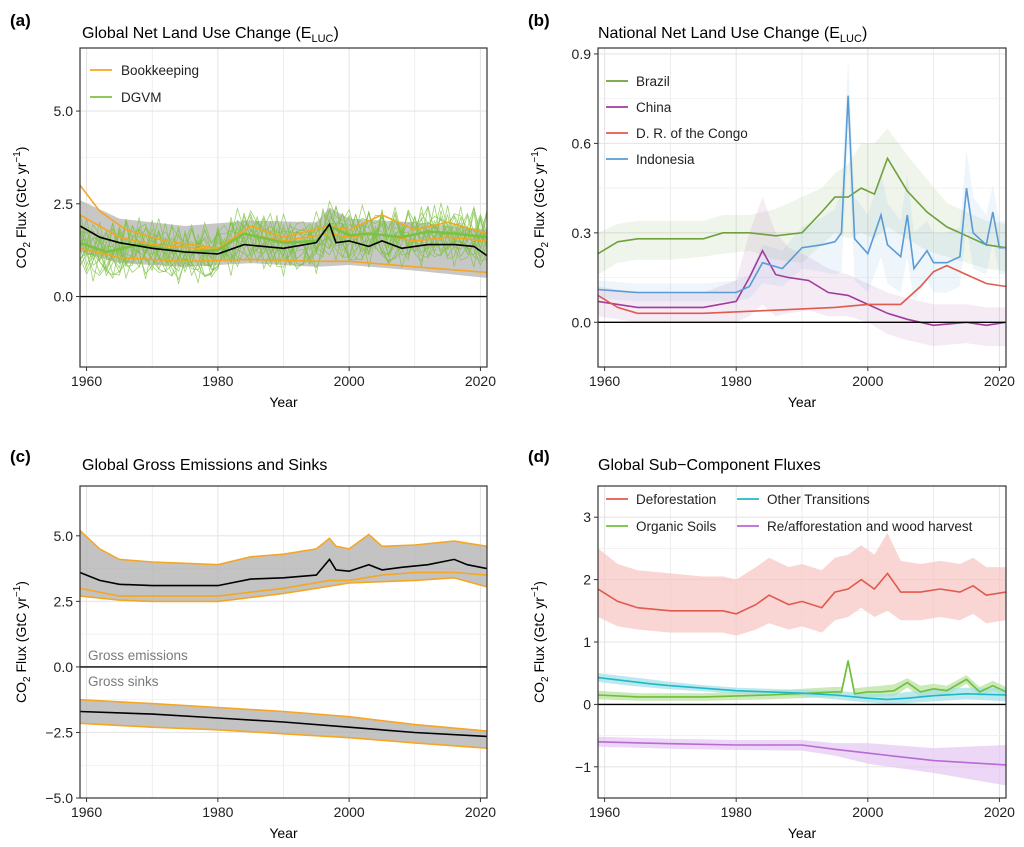 The image size is (1024, 847). I want to click on panel-title: National Net Land Use Change (ELUC), so click(732, 35).